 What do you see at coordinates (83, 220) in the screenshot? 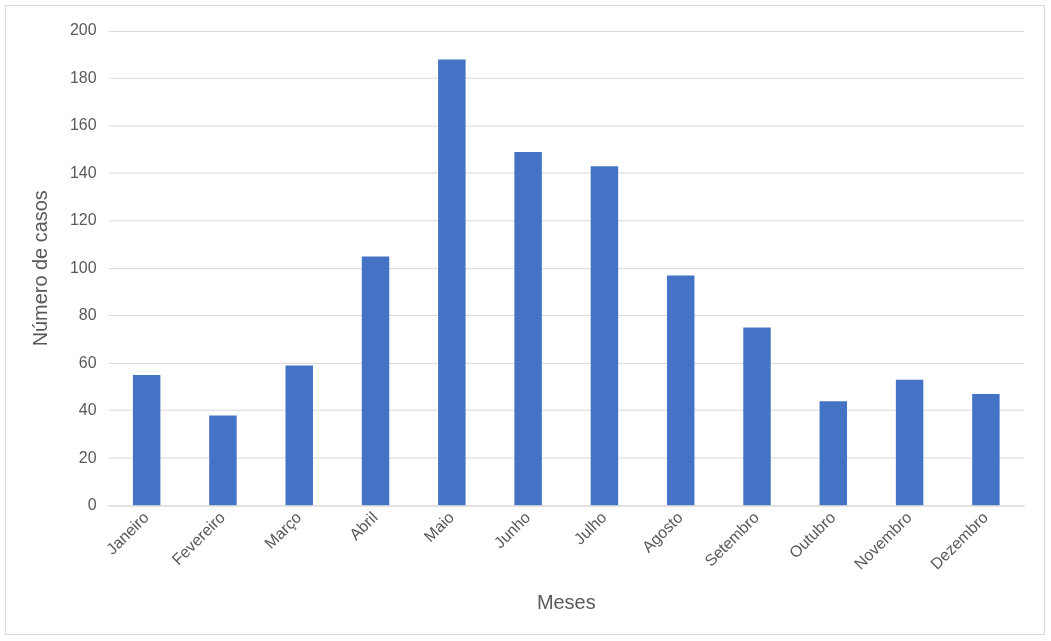
I see `y-tick-label: 120` at bounding box center [83, 220].